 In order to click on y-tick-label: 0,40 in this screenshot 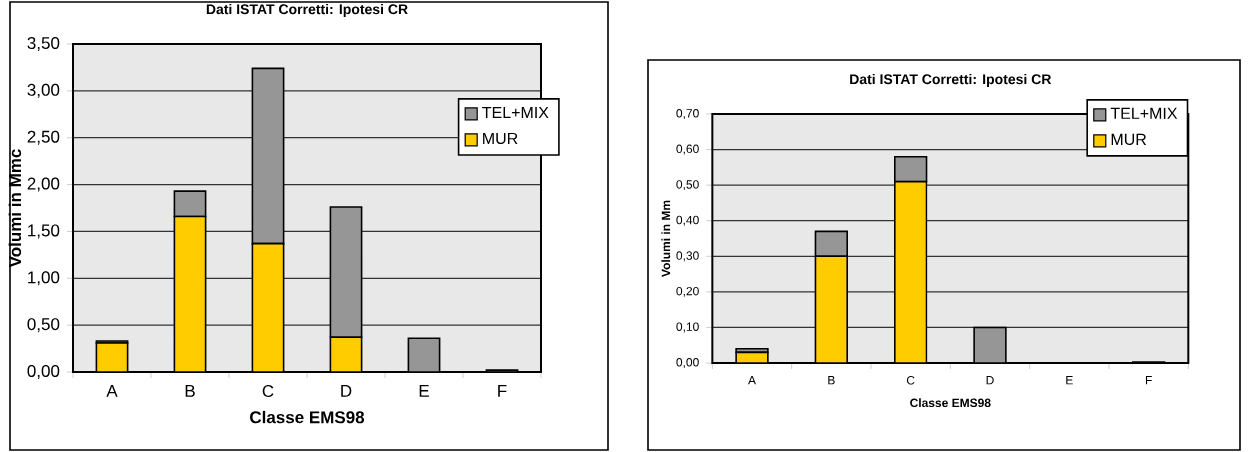, I will do `click(687, 220)`.